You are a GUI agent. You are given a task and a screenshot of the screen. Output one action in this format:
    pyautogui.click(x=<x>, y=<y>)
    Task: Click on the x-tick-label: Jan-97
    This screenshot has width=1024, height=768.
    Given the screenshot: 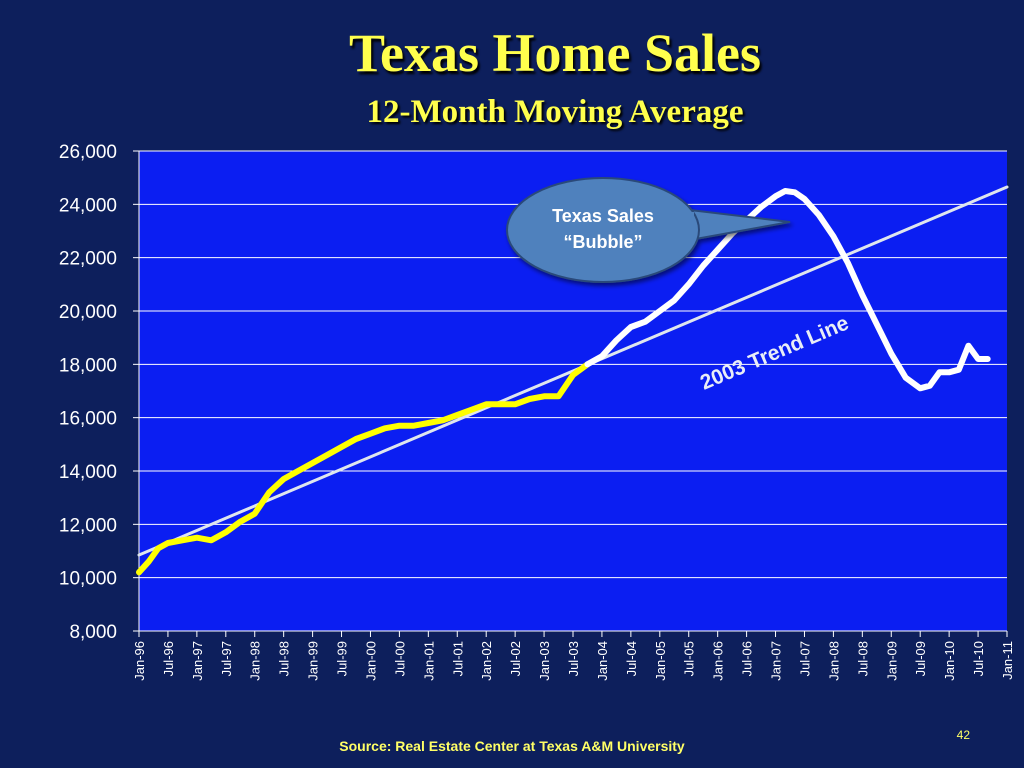 What is the action you would take?
    pyautogui.click(x=197, y=661)
    